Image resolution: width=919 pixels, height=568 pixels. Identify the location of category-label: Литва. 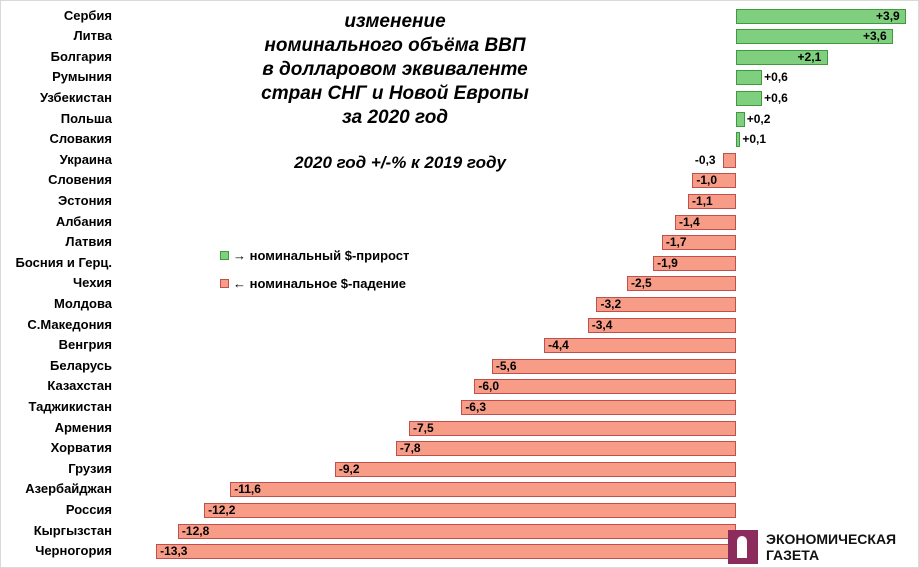
(92, 36).